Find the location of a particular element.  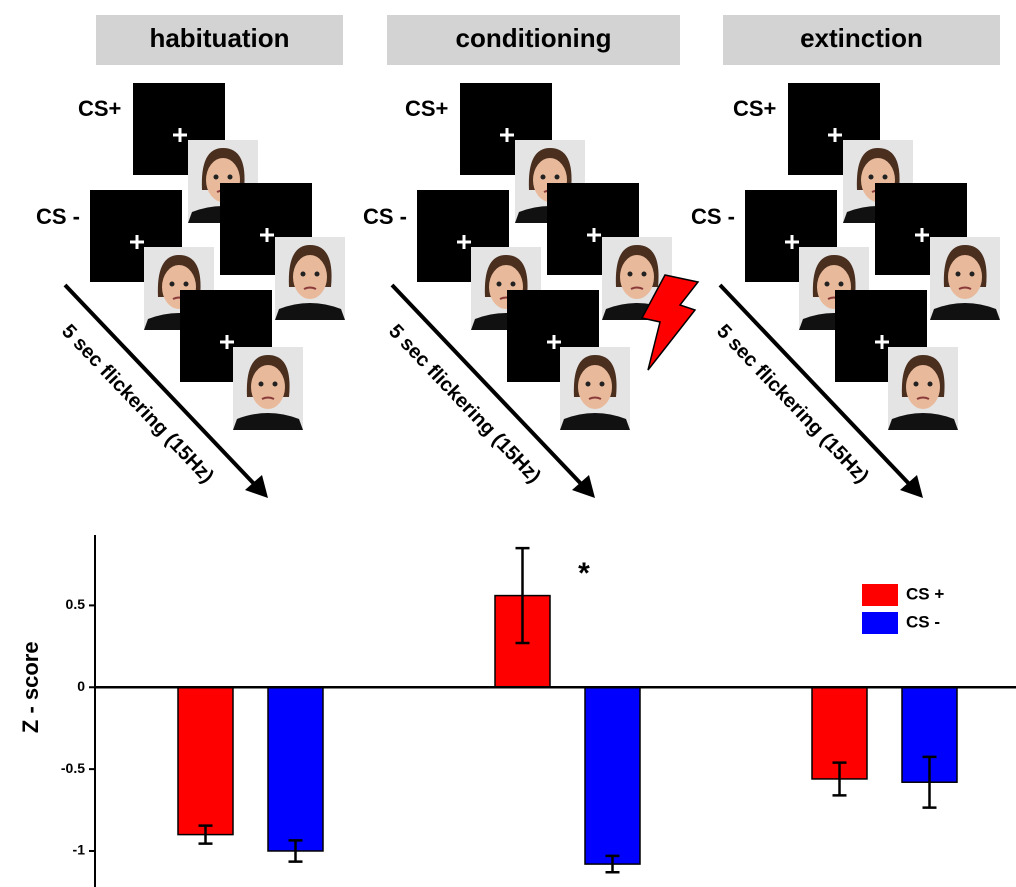

legend-label: CS + is located at coordinates (925, 593).